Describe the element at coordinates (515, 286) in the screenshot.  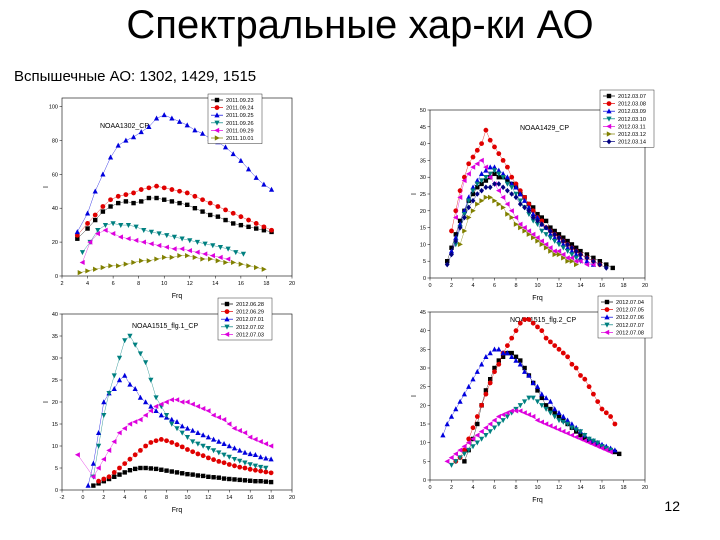
I see `x-tick-label: 8` at that location.